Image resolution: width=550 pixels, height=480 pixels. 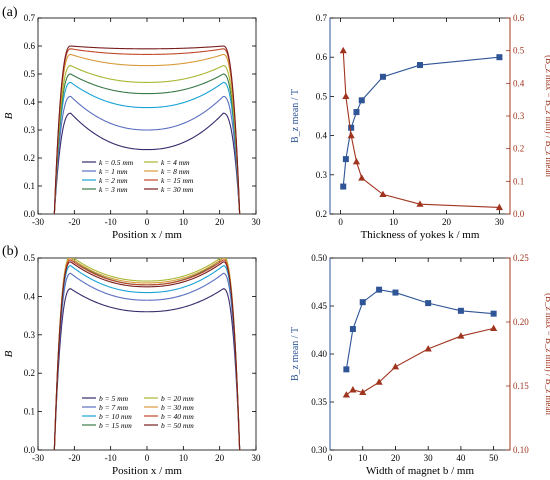 What do you see at coordinates (519, 214) in the screenshot?
I see `y2-tick-label: 0.0` at bounding box center [519, 214].